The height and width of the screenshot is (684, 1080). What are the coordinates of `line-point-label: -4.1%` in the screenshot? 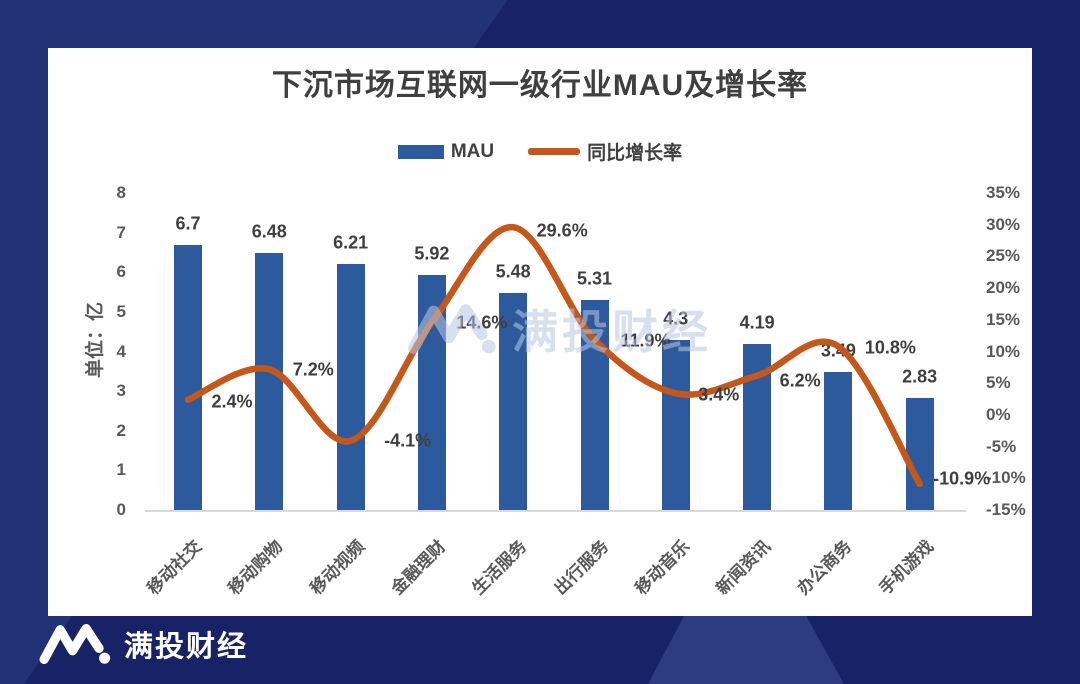 It's located at (408, 440).